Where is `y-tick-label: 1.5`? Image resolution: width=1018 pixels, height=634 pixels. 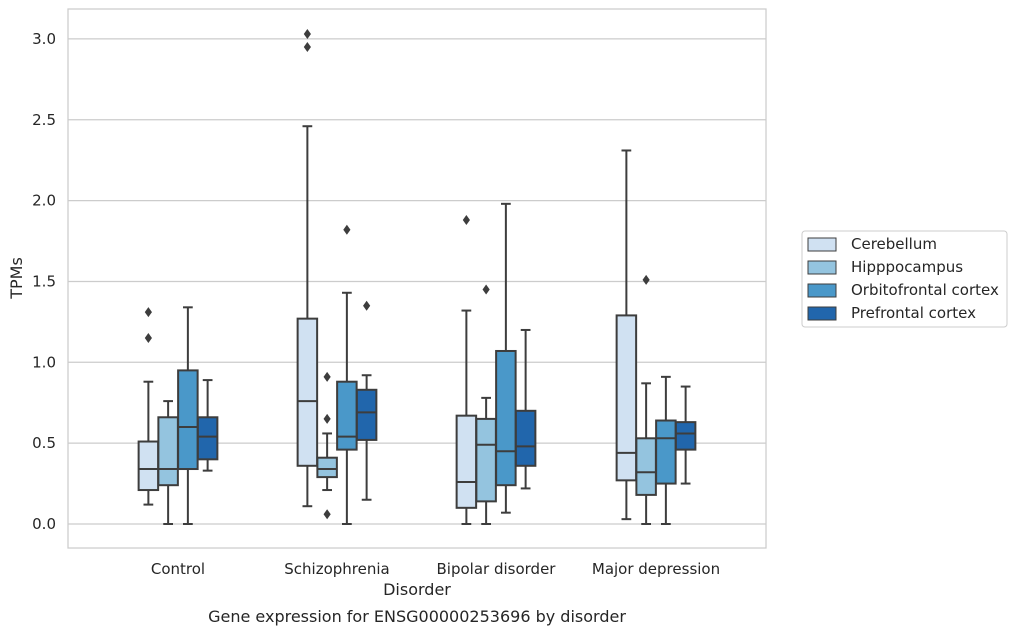 y-tick-label: 1.5 is located at coordinates (44, 281).